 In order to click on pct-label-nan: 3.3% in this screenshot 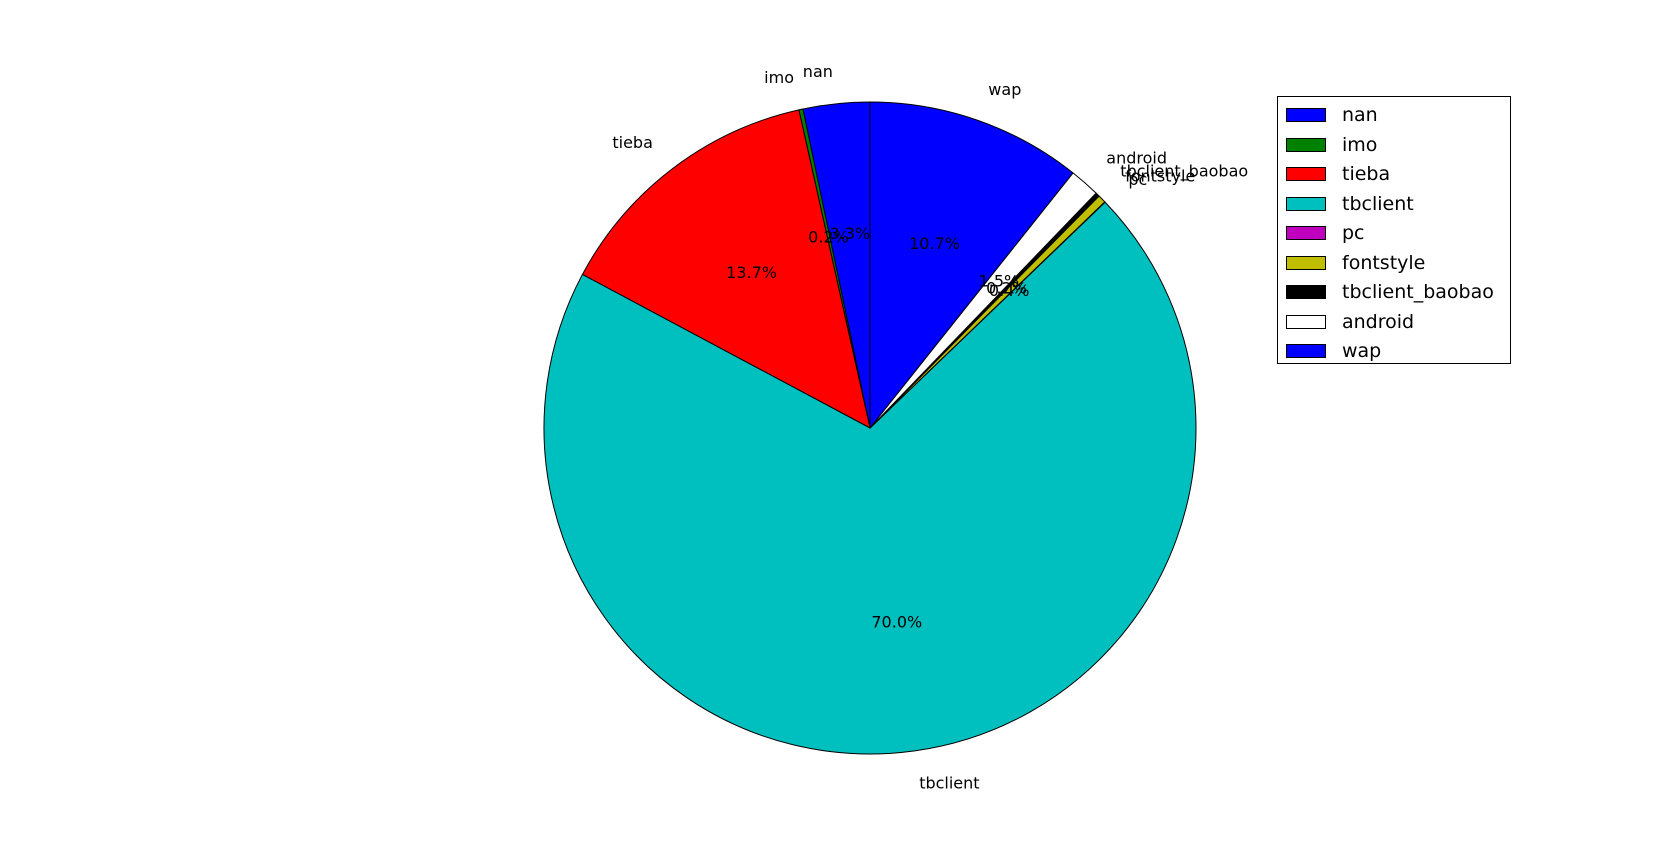, I will do `click(849, 233)`.